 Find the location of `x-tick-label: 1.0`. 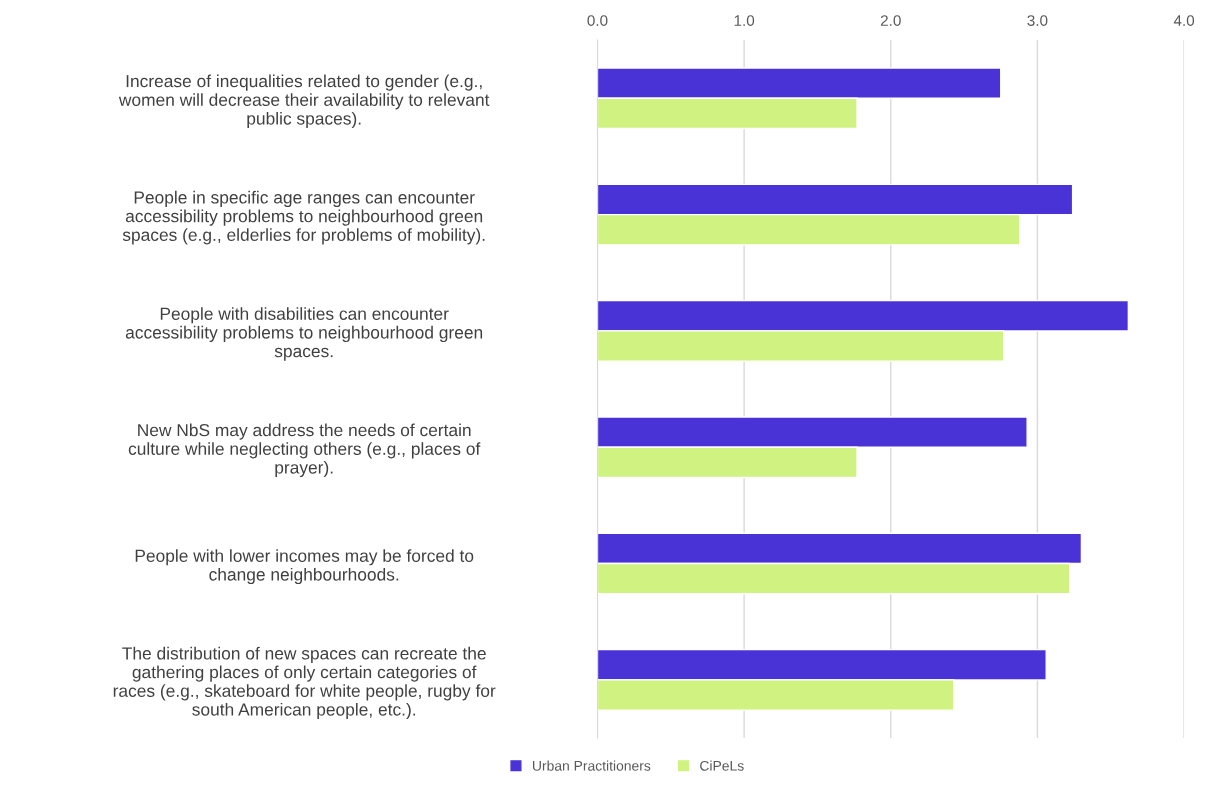

x-tick-label: 1.0 is located at coordinates (744, 20).